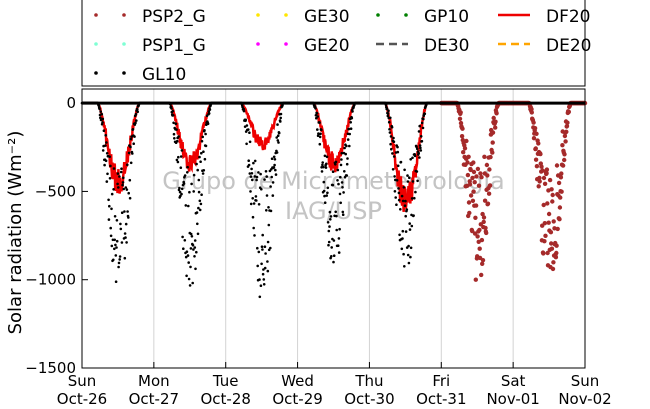 This screenshot has width=650, height=409. I want to click on legend-entry-gl10: GL10, so click(140, 75).